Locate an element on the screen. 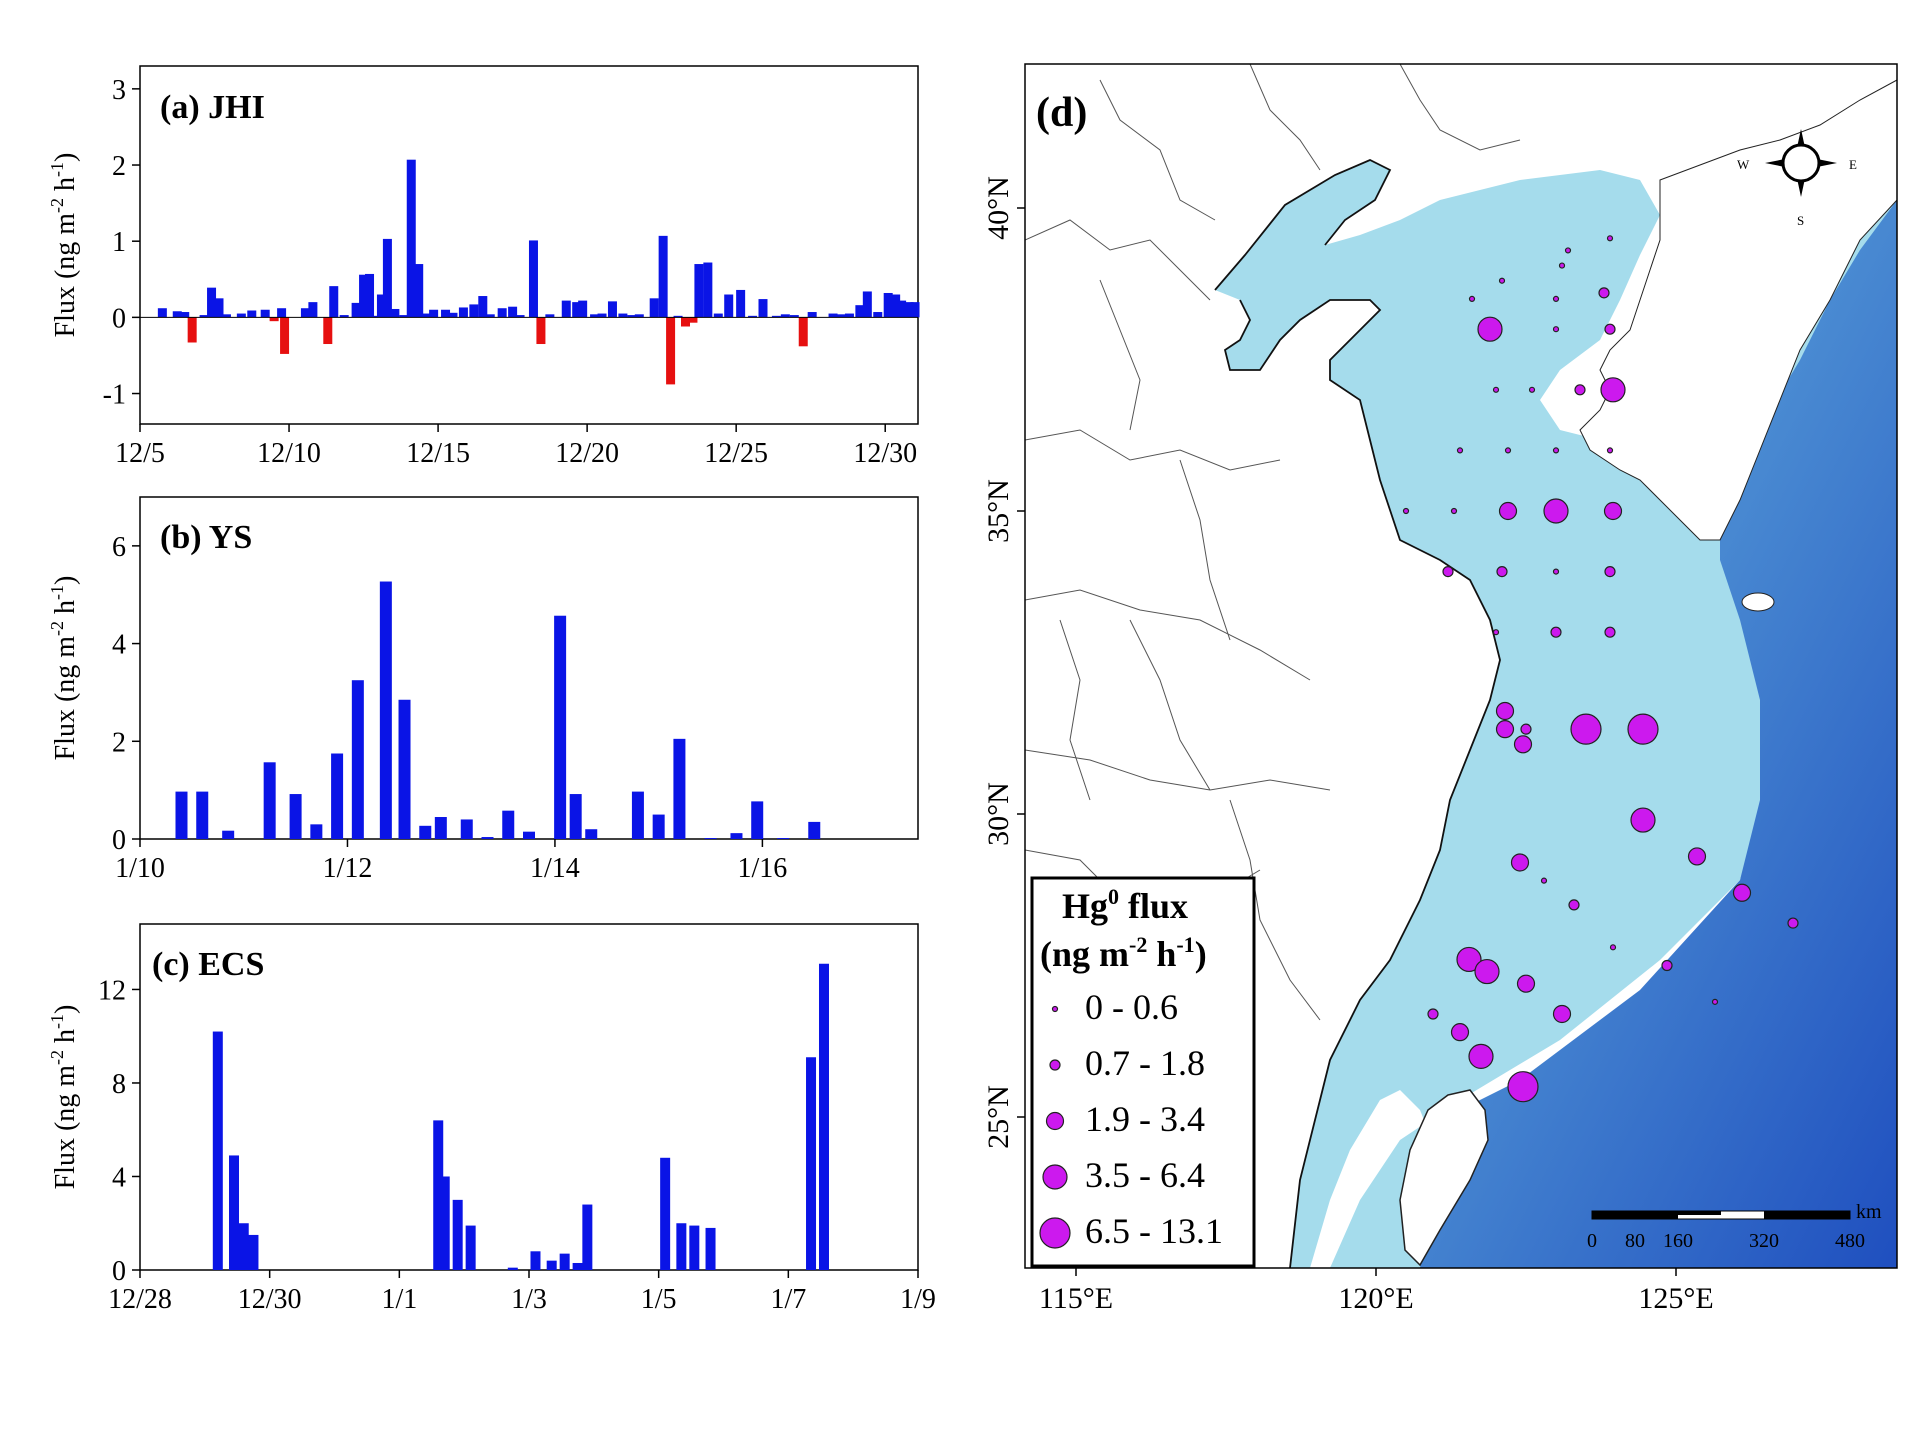 The image size is (1920, 1440). legend-label: 1.9 - 3.4 is located at coordinates (1145, 1119).